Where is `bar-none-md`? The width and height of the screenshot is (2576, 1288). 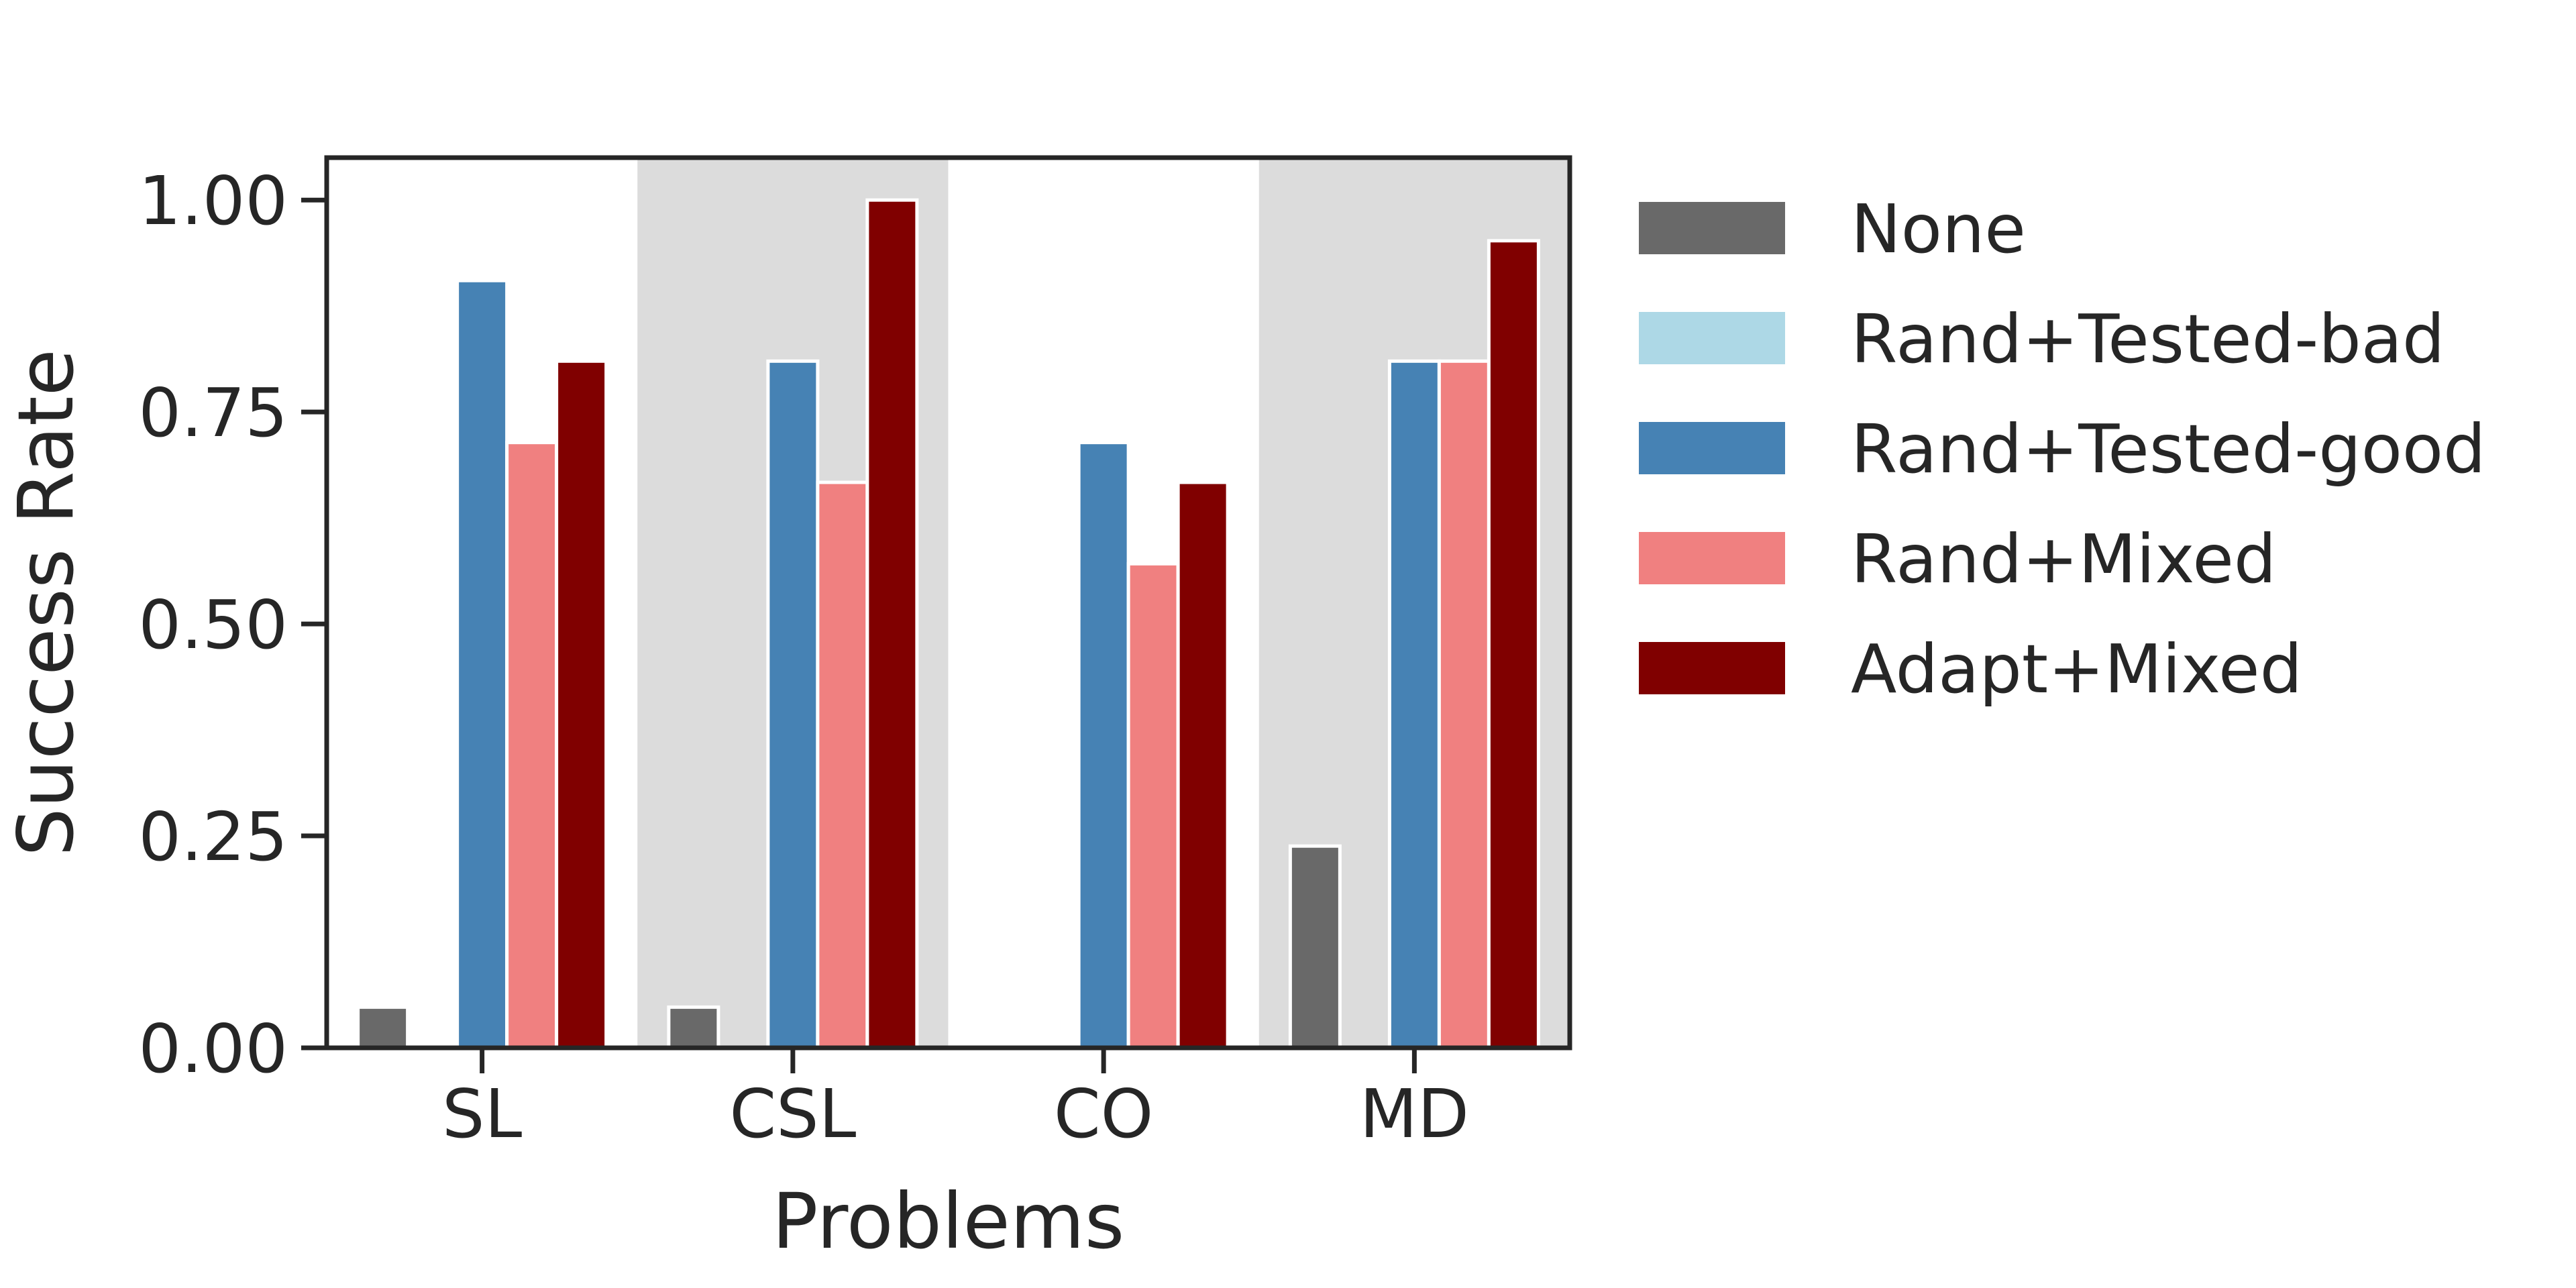
bar-none-md is located at coordinates (1315, 947).